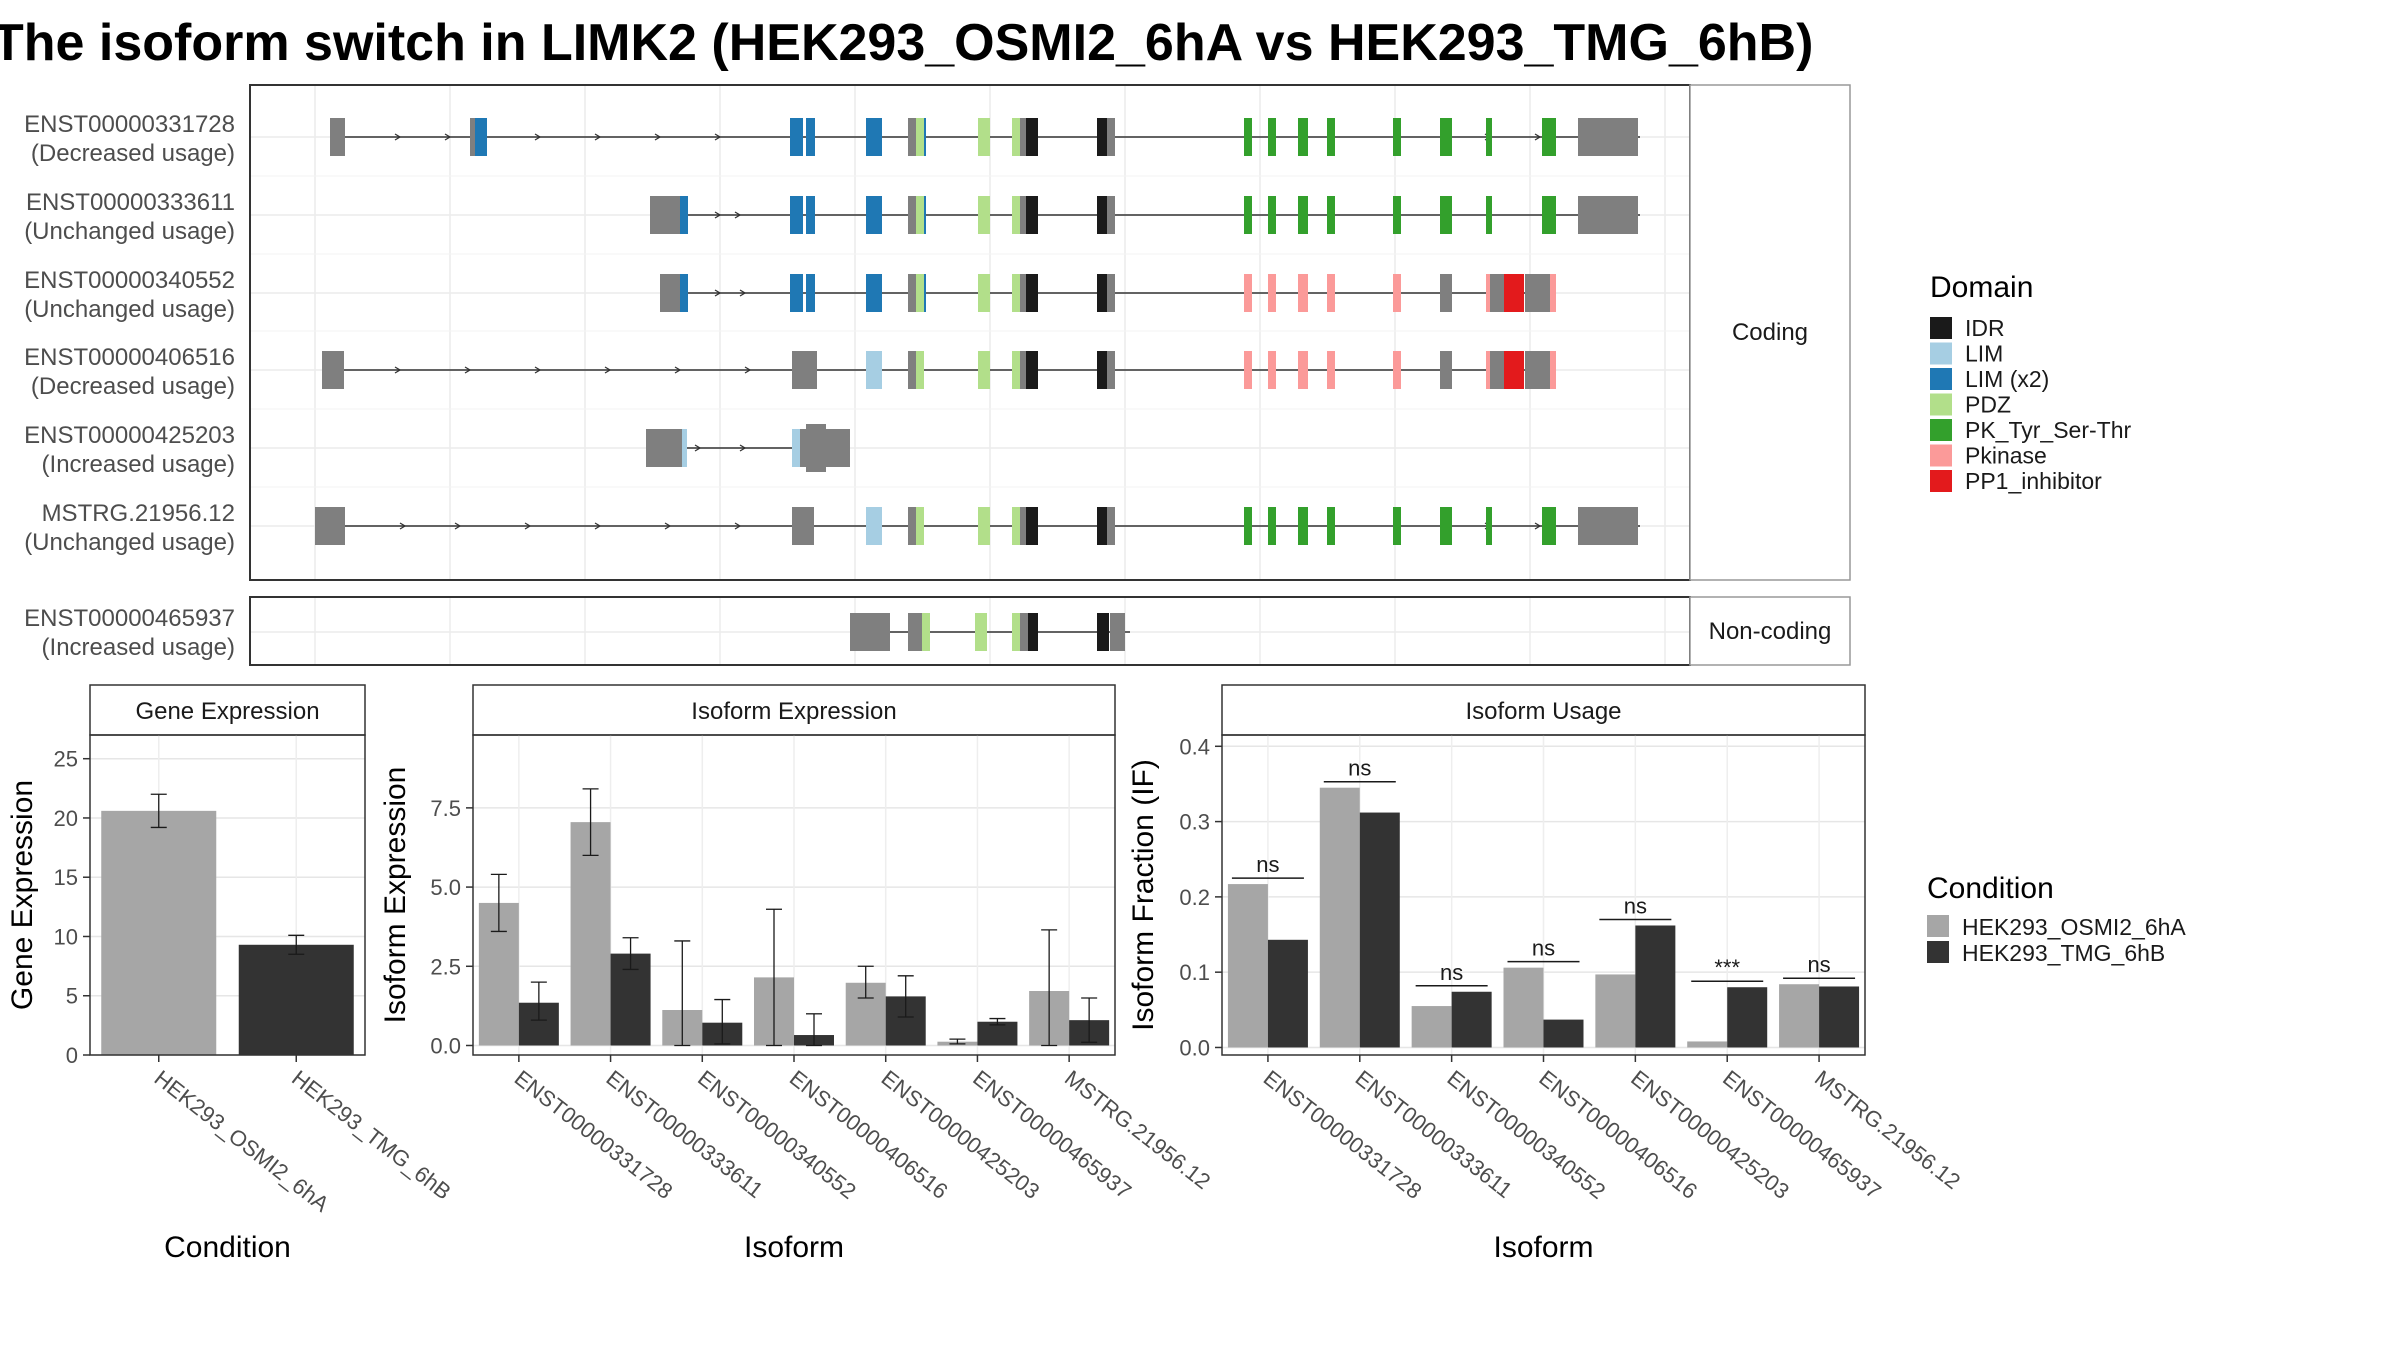 This screenshot has width=2400, height=1350. I want to click on legend-swatch-condition-a, so click(1938, 926).